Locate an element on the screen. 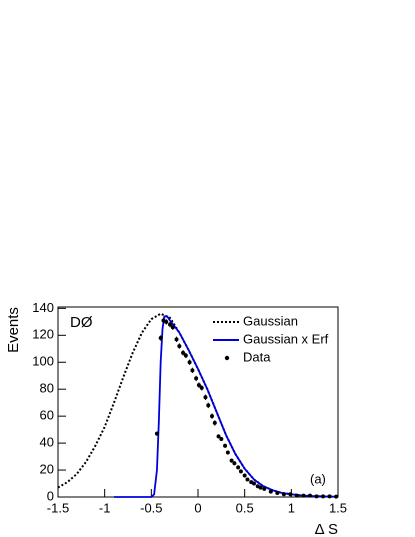  x-axis-label: Δ S is located at coordinates (326, 529).